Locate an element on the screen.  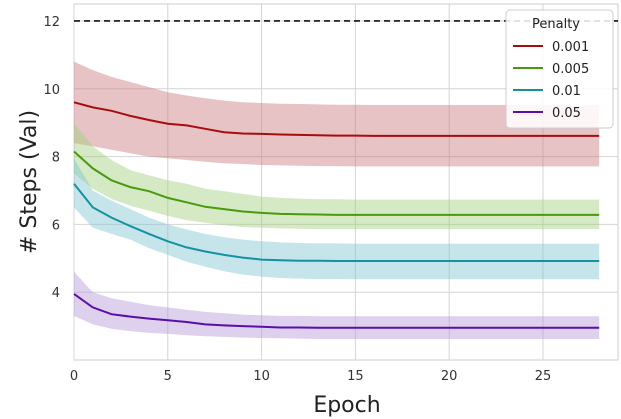
x-tick-label: 5 is located at coordinates (168, 376).